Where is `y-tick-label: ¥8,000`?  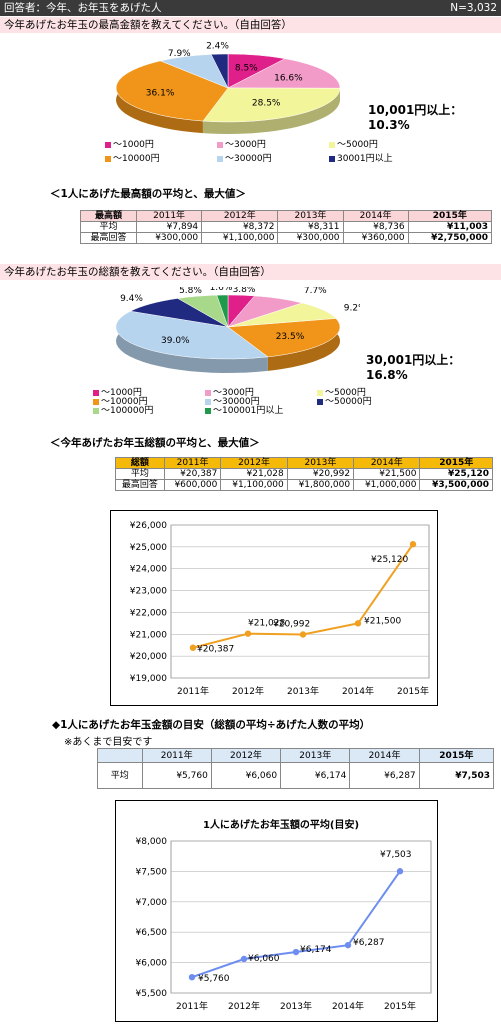
y-tick-label: ¥8,000 is located at coordinates (152, 842).